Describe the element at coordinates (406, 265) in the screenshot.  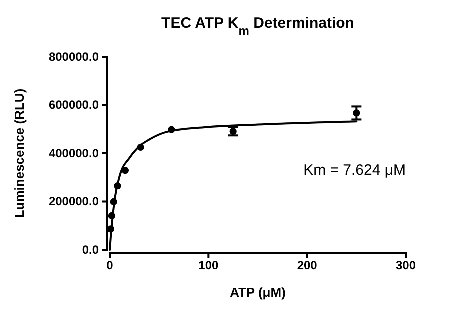
I see `x-tick-label: 300` at that location.